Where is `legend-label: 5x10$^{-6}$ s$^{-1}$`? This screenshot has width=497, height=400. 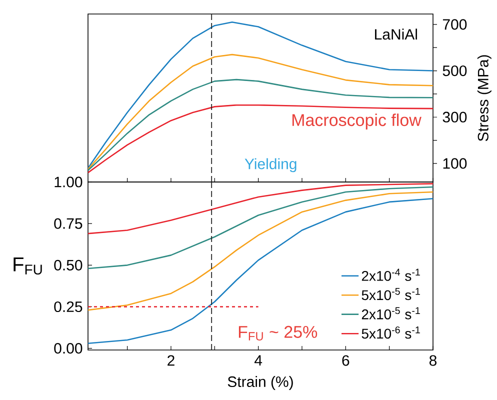 legend-label: 5x10$^{-6}$ s$^{-1}$ is located at coordinates (391, 332).